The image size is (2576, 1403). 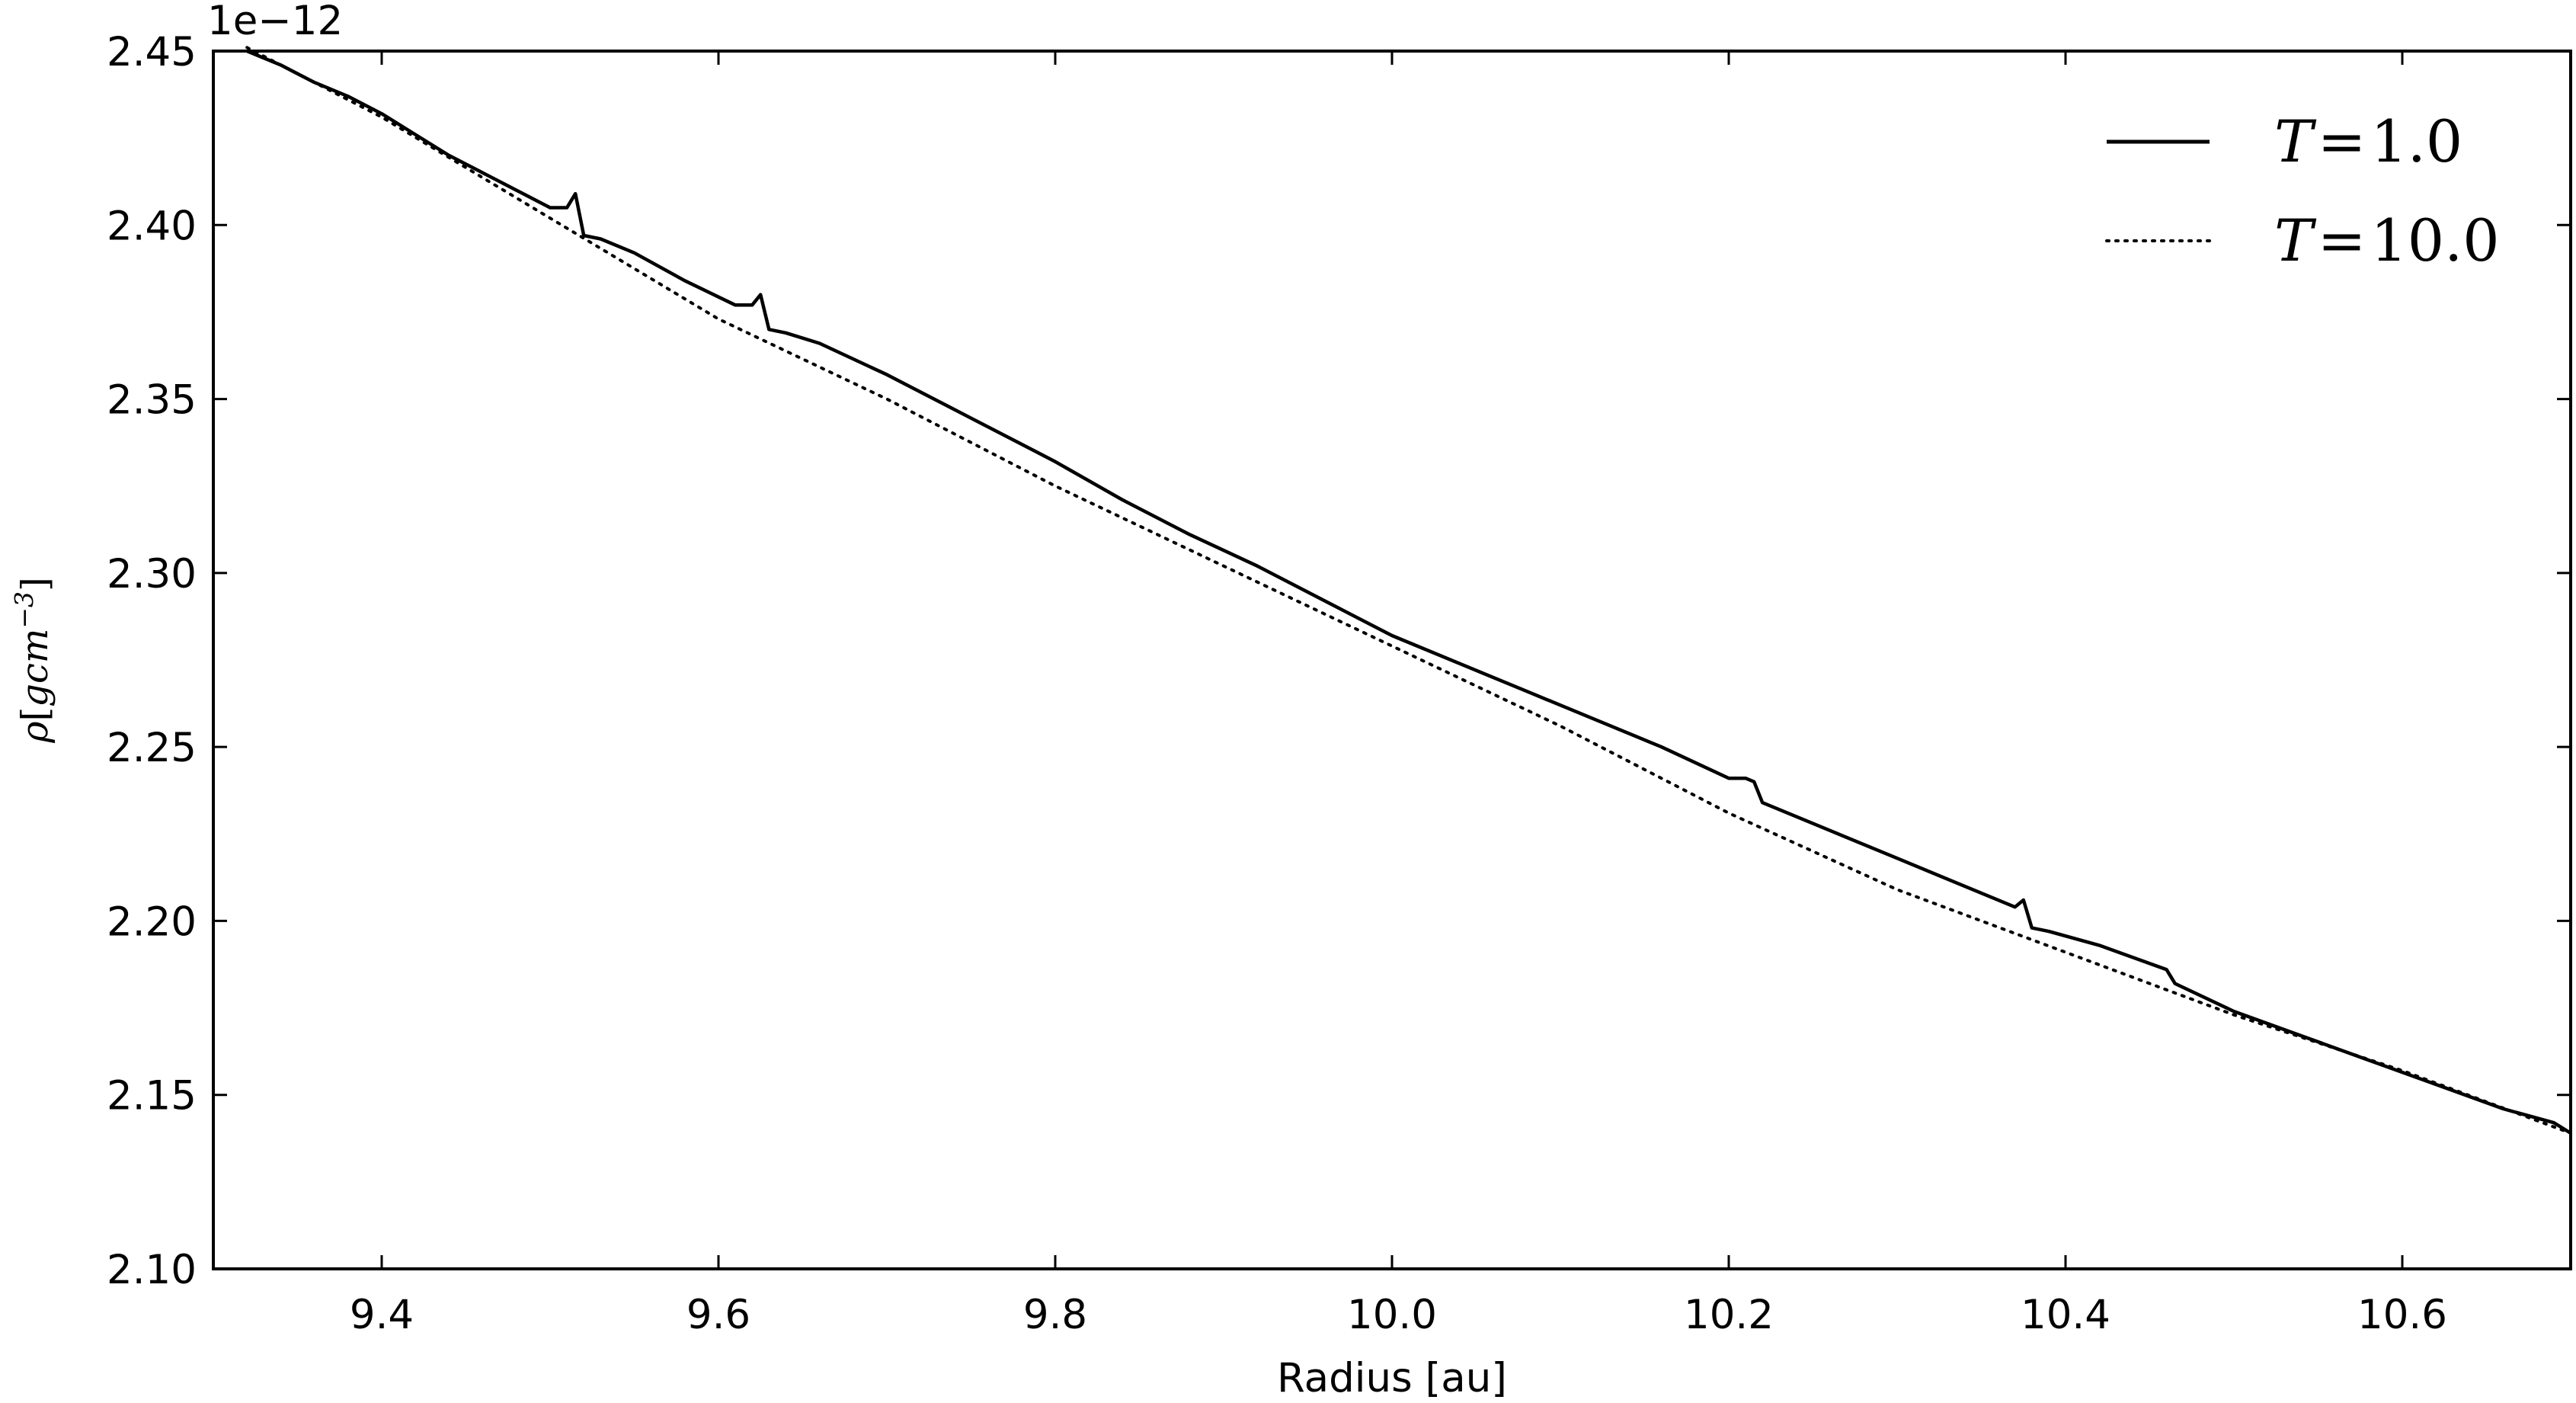 What do you see at coordinates (718, 1315) in the screenshot?
I see `x-tick-label: 9.6` at bounding box center [718, 1315].